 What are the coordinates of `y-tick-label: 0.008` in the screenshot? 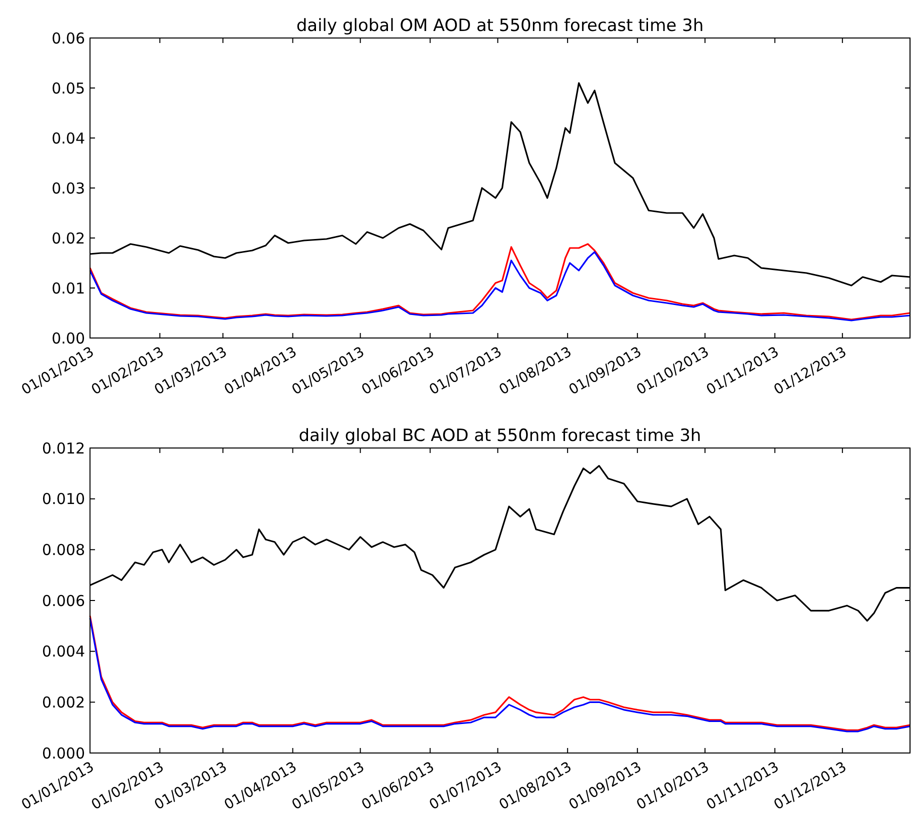 It's located at (63, 549).